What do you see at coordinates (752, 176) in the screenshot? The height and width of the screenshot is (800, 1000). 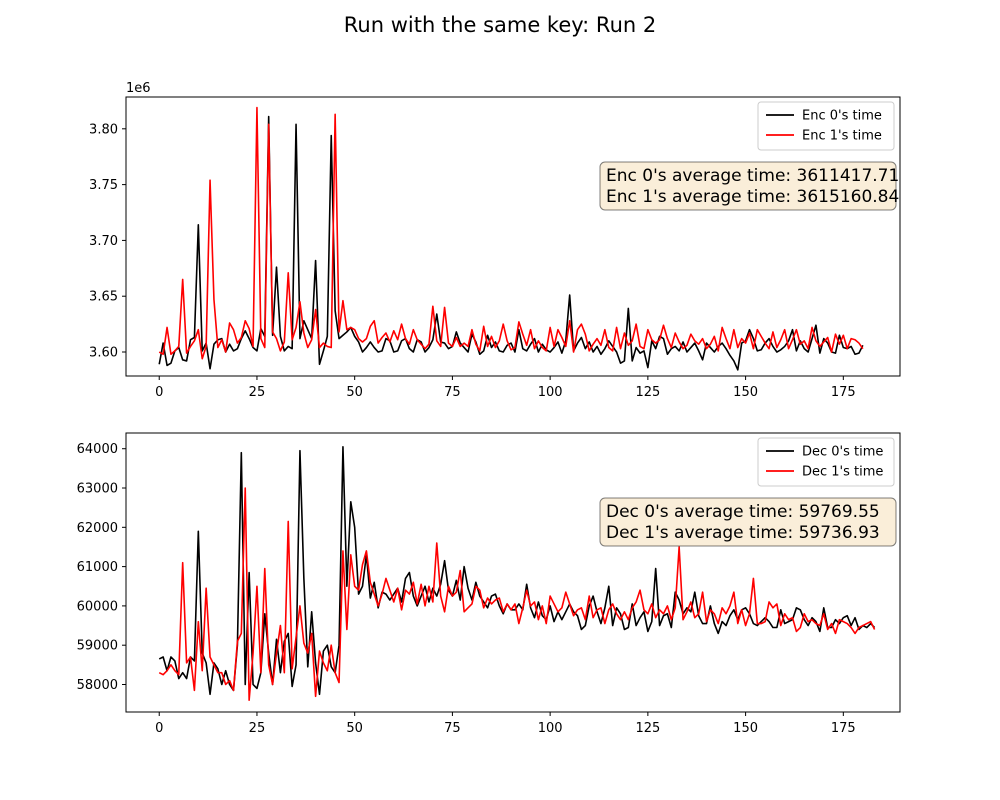 I see `enc-annotation-line-0: Enc 0's average time: 3611417.71` at bounding box center [752, 176].